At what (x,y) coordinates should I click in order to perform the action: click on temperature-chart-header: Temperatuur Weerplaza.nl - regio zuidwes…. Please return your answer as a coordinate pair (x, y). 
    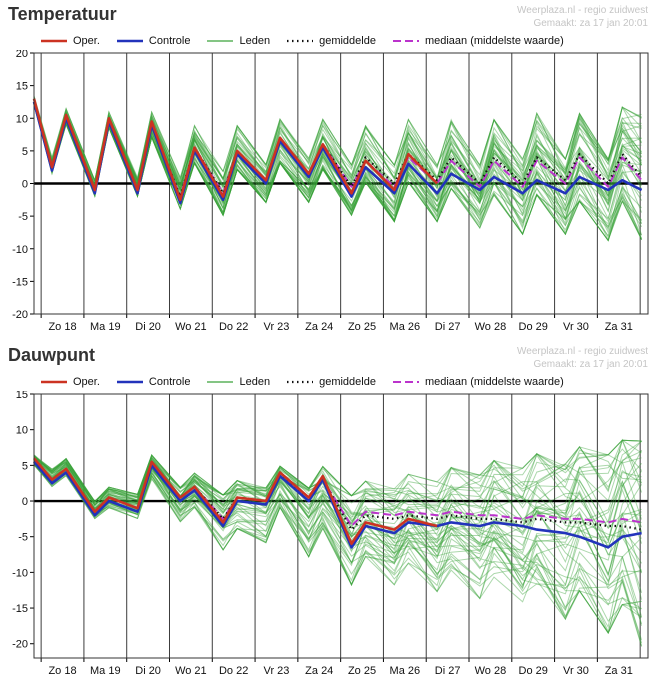
    Looking at the image, I should click on (327, 17).